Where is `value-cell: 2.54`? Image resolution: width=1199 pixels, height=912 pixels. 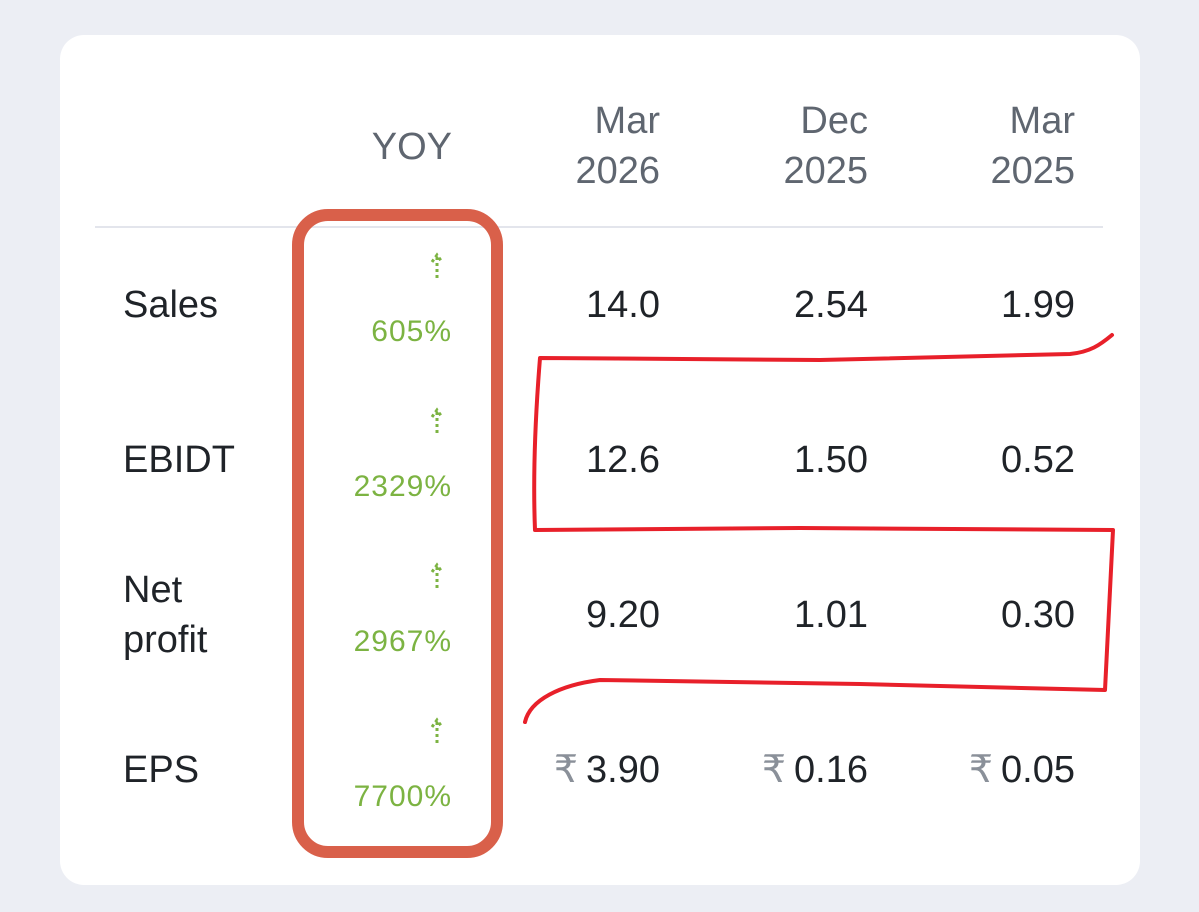 value-cell: 2.54 is located at coordinates (831, 305).